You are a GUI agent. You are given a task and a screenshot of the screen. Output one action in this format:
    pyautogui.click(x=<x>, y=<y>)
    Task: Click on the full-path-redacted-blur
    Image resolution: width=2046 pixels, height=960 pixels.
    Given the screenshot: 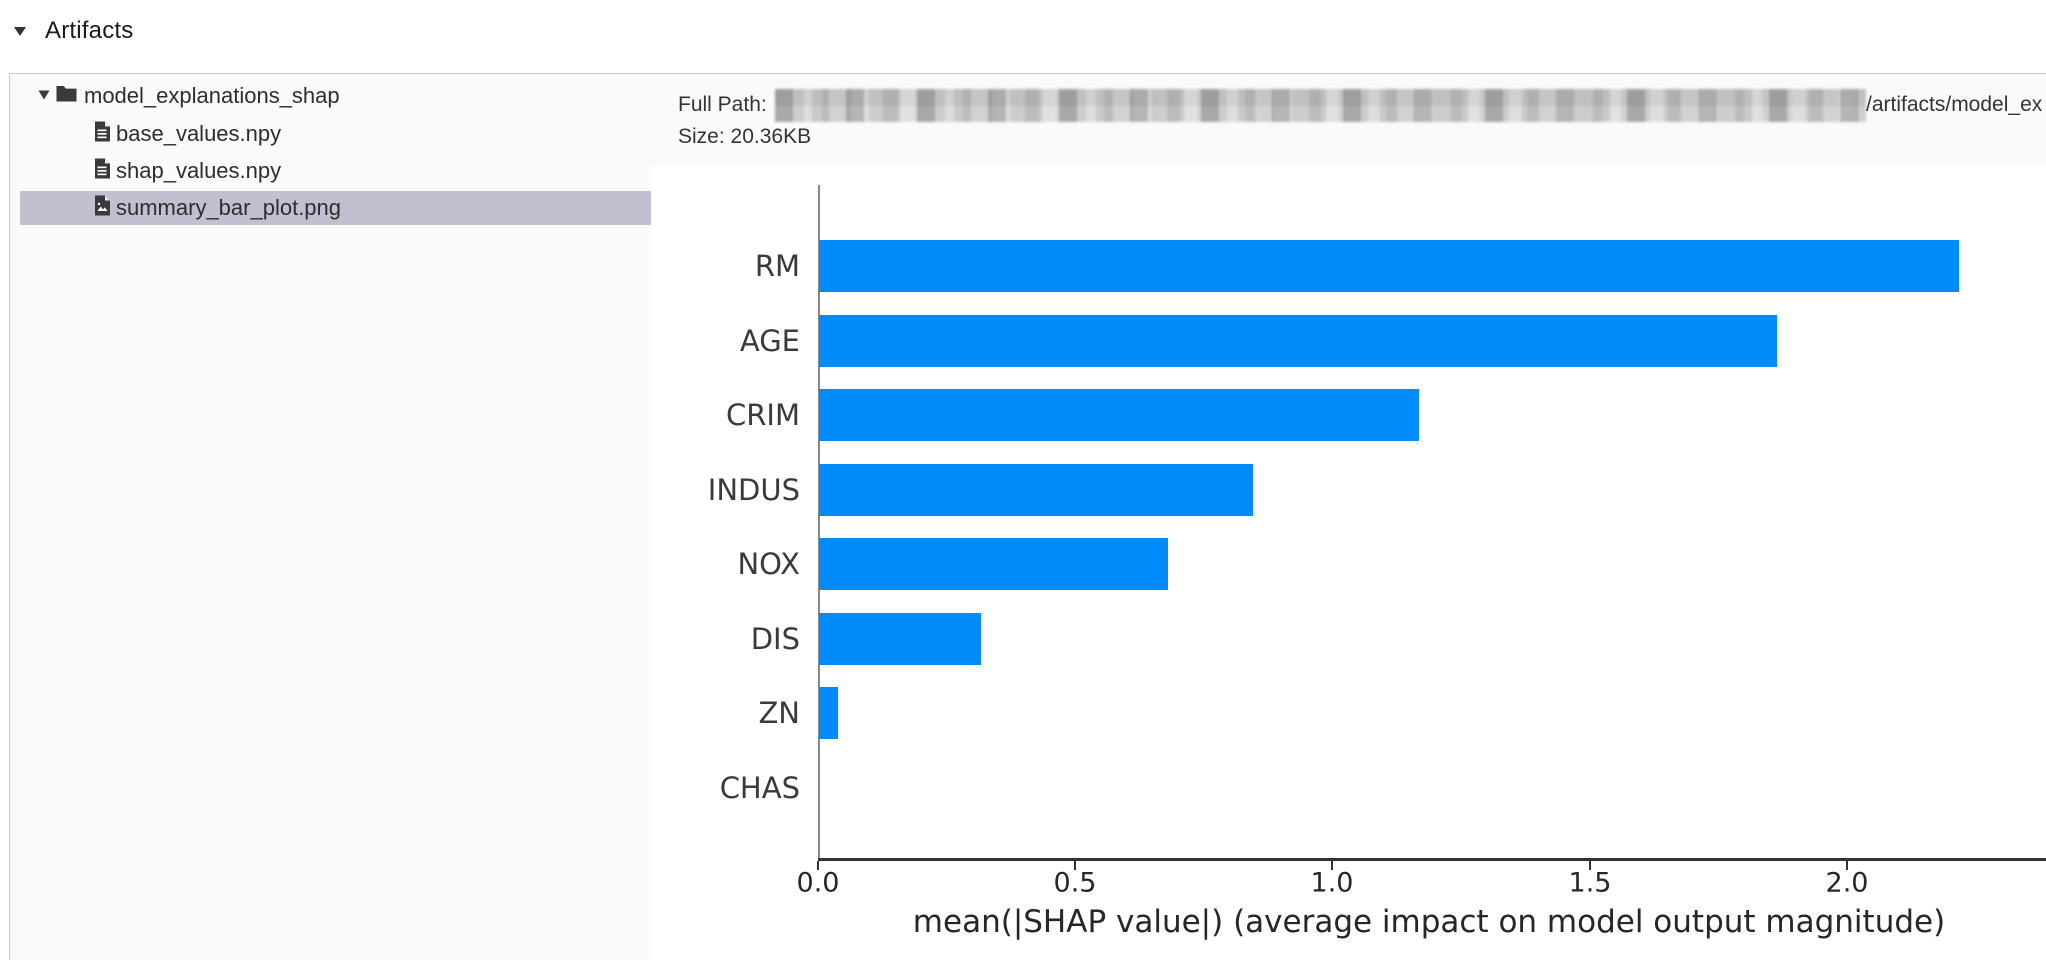 What is the action you would take?
    pyautogui.click(x=1320, y=105)
    